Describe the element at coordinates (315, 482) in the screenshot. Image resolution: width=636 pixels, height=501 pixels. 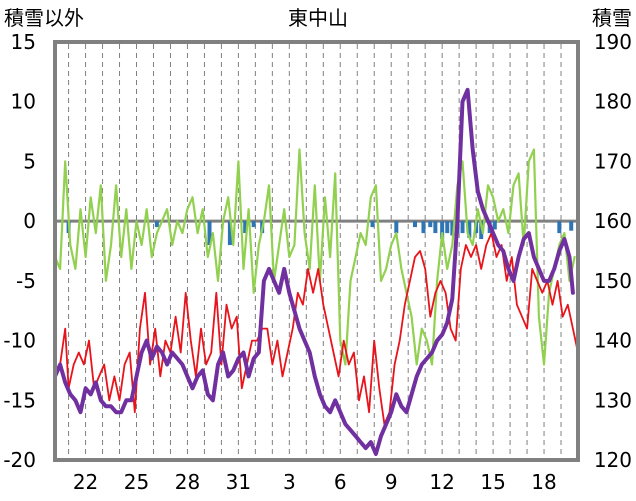
I see `x-axis-ticks: 22 25 28 31 3 6 9 12 15 18` at that location.